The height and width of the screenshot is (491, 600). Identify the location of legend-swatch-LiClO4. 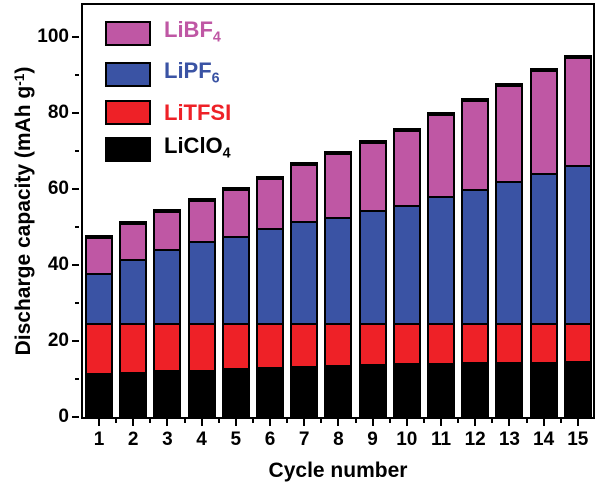
(128, 149).